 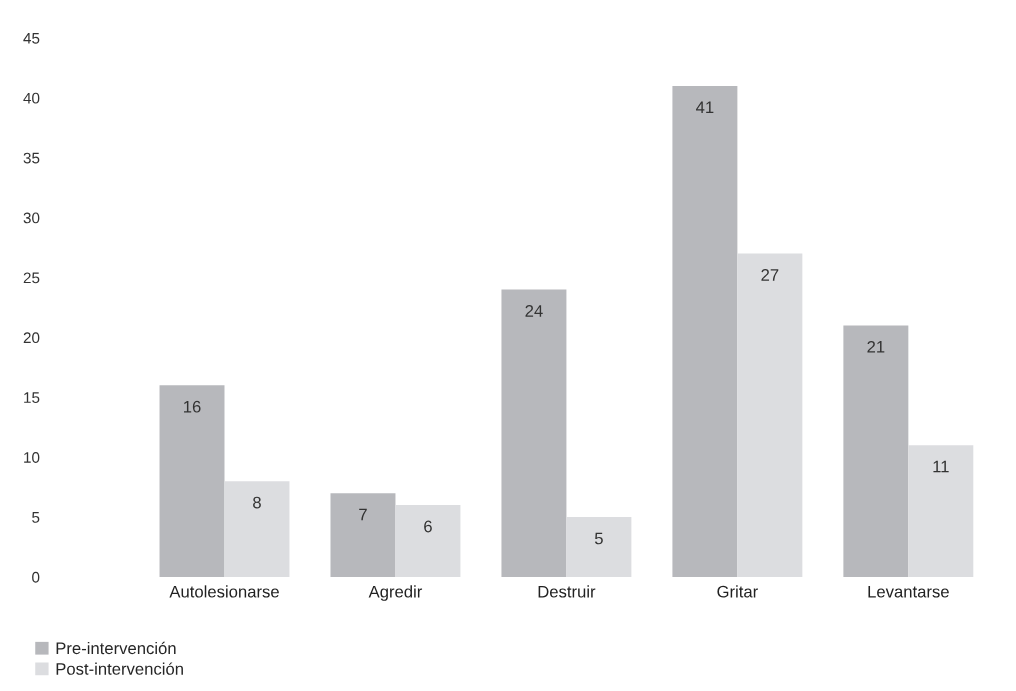 What do you see at coordinates (876, 346) in the screenshot?
I see `data-label: 21` at bounding box center [876, 346].